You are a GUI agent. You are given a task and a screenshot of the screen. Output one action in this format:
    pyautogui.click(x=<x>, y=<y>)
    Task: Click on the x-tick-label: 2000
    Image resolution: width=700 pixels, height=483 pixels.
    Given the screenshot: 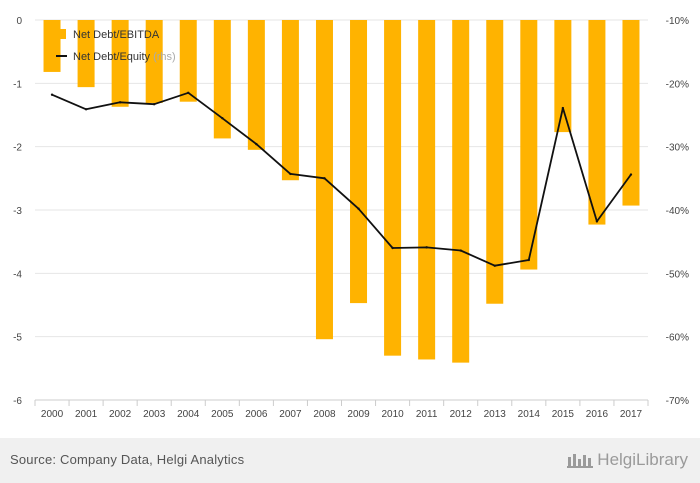 What is the action you would take?
    pyautogui.click(x=52, y=414)
    